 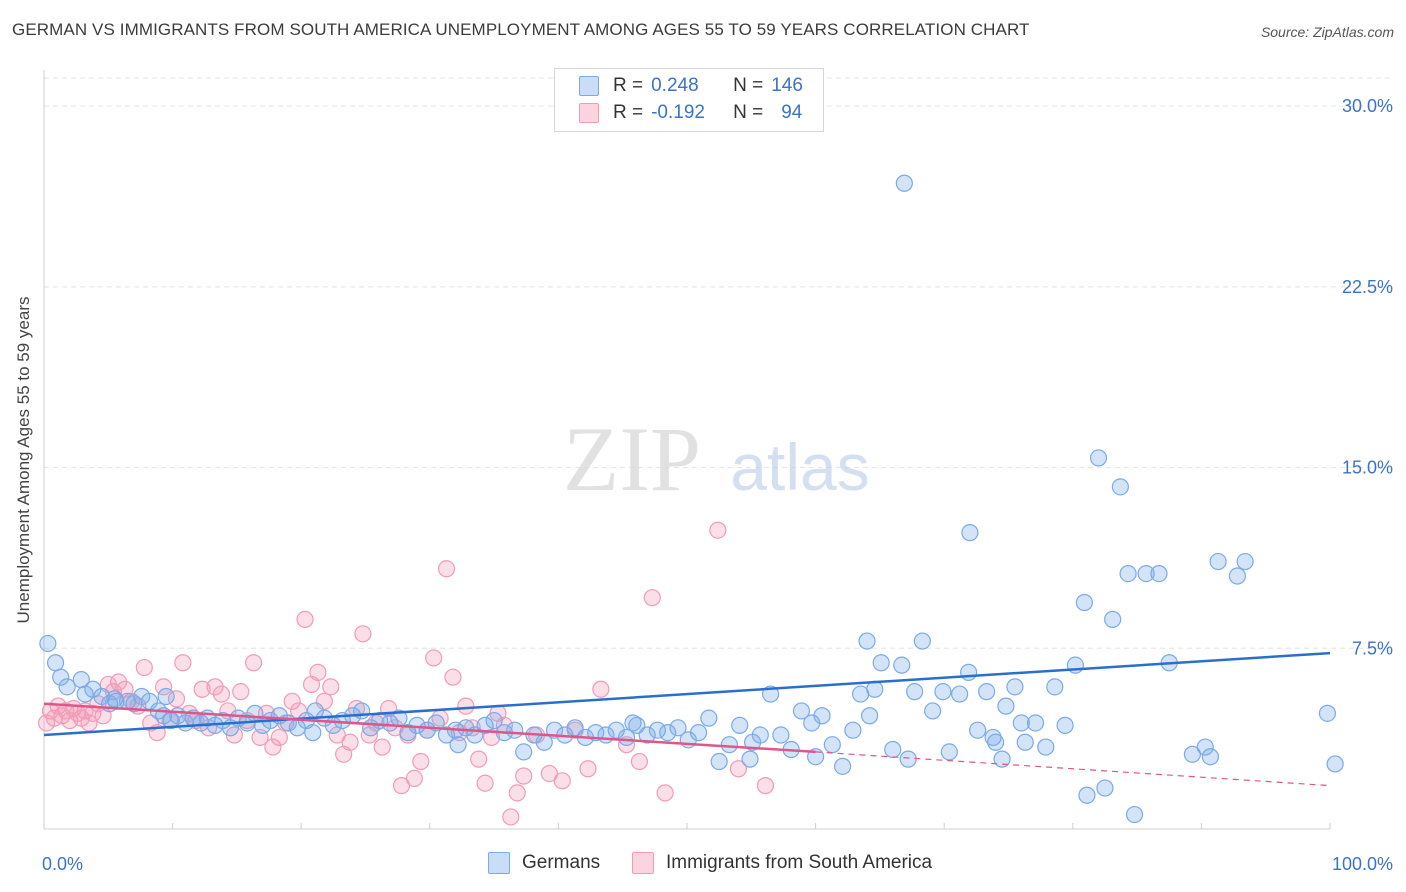 What do you see at coordinates (544, 863) in the screenshot?
I see `legend-item-germans: Germans` at bounding box center [544, 863].